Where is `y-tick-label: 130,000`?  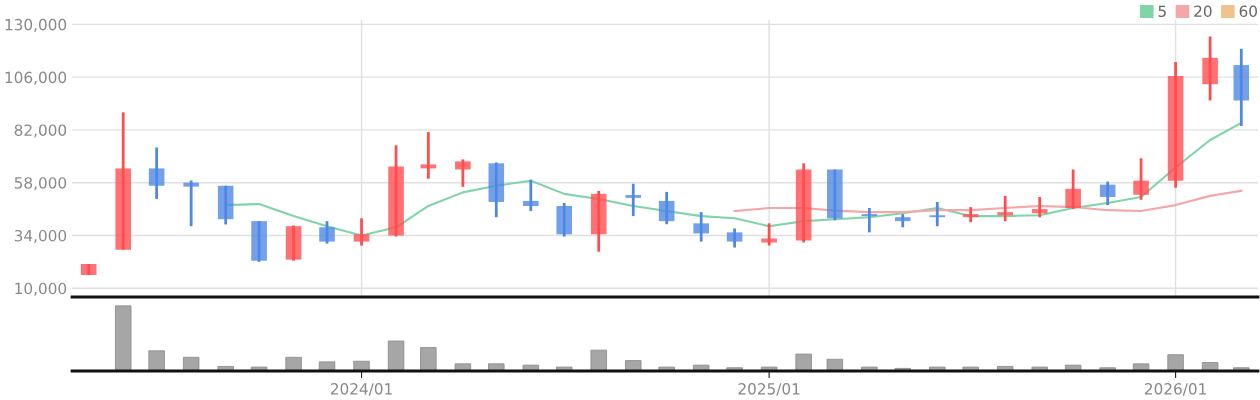
y-tick-label: 130,000 is located at coordinates (36, 25).